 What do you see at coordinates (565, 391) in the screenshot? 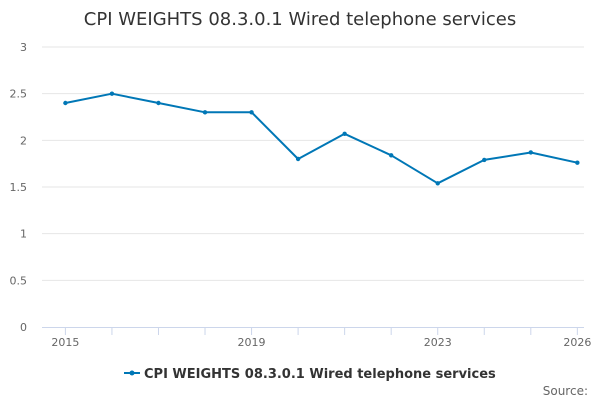
I see `source-credit: Source:` at bounding box center [565, 391].